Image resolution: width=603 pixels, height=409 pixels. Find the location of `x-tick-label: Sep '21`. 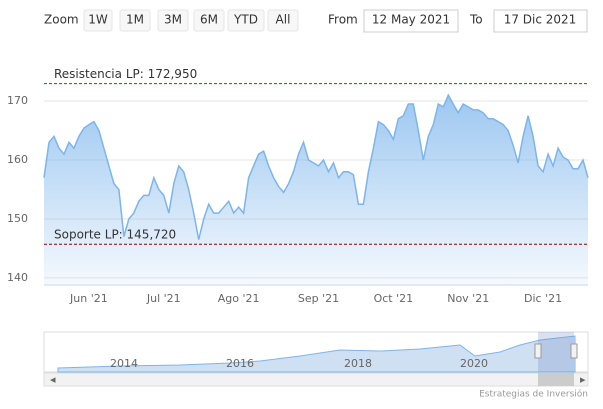

x-tick-label: Sep '21 is located at coordinates (318, 298).